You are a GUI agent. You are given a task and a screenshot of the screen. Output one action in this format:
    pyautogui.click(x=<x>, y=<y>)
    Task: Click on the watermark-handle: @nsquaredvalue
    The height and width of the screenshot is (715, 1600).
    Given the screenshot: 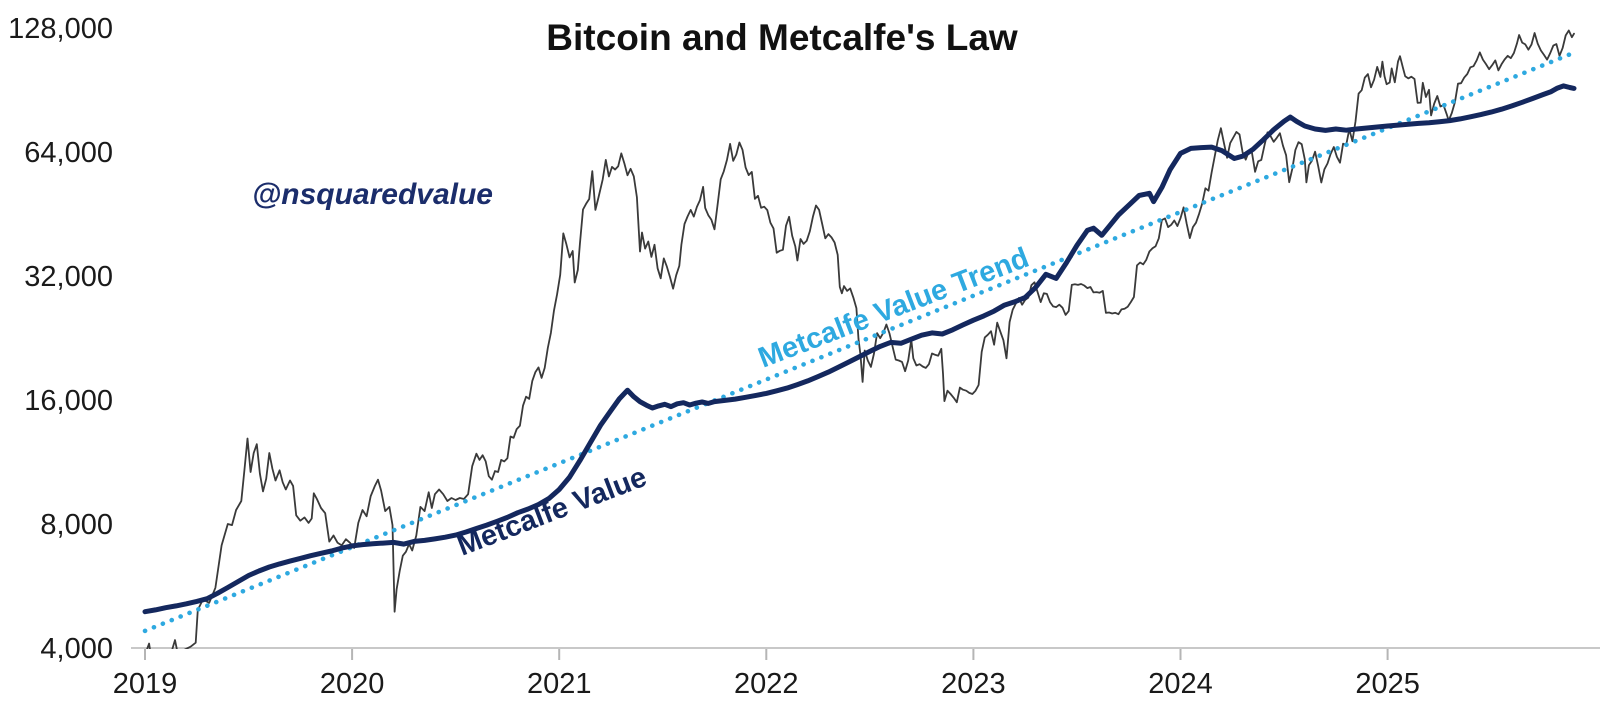 What is the action you would take?
    pyautogui.click(x=372, y=194)
    